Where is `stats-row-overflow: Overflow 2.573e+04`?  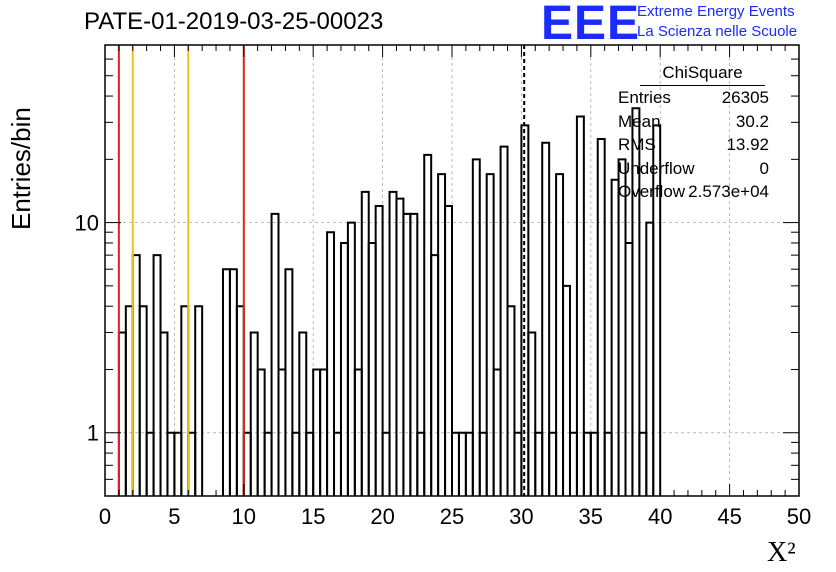
stats-row-overflow: Overflow 2.573e+04 is located at coordinates (694, 192).